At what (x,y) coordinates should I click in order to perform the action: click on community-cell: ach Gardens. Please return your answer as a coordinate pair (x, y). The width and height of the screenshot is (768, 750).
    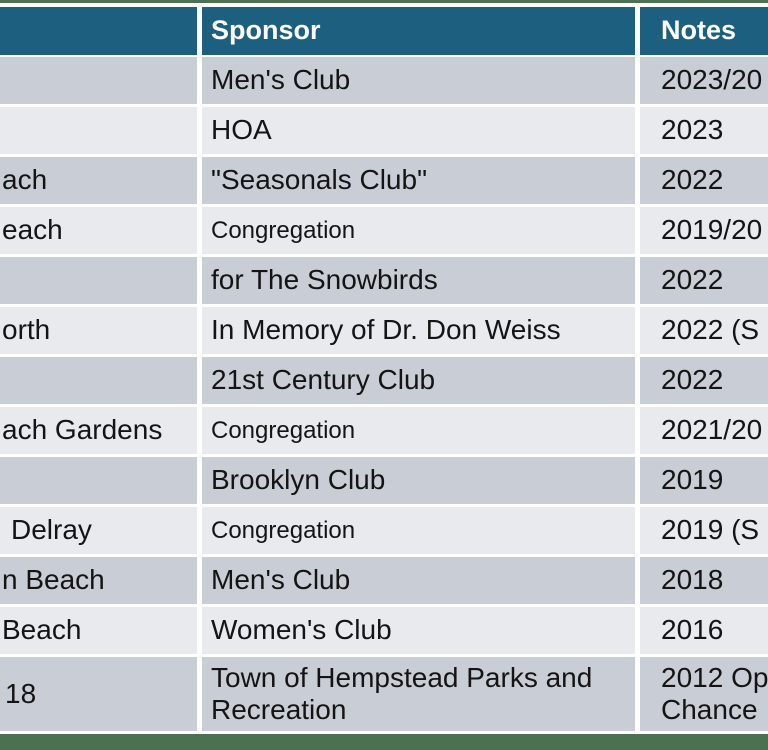
    Looking at the image, I should click on (98, 430).